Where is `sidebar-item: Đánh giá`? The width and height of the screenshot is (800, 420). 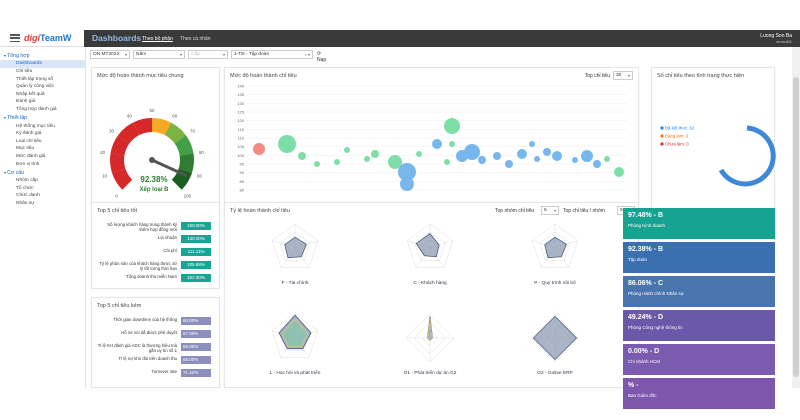 sidebar-item: Đánh giá is located at coordinates (26, 102).